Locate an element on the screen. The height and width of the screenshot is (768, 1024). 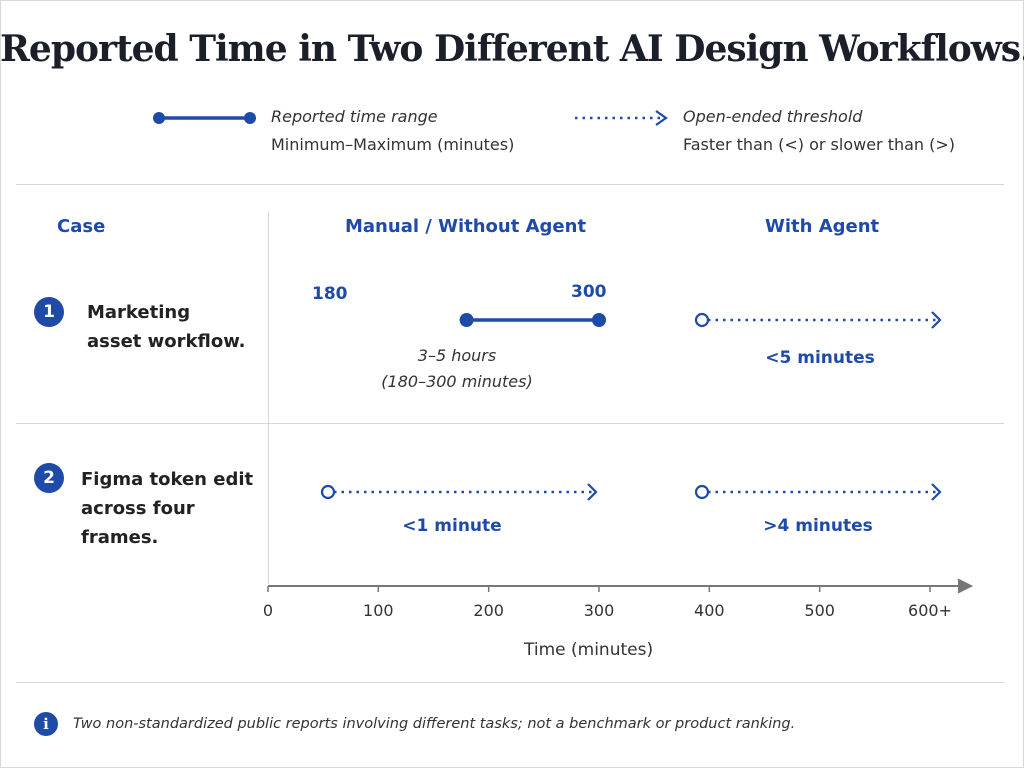
row2-manual-threshold-open-point is located at coordinates (328, 492).